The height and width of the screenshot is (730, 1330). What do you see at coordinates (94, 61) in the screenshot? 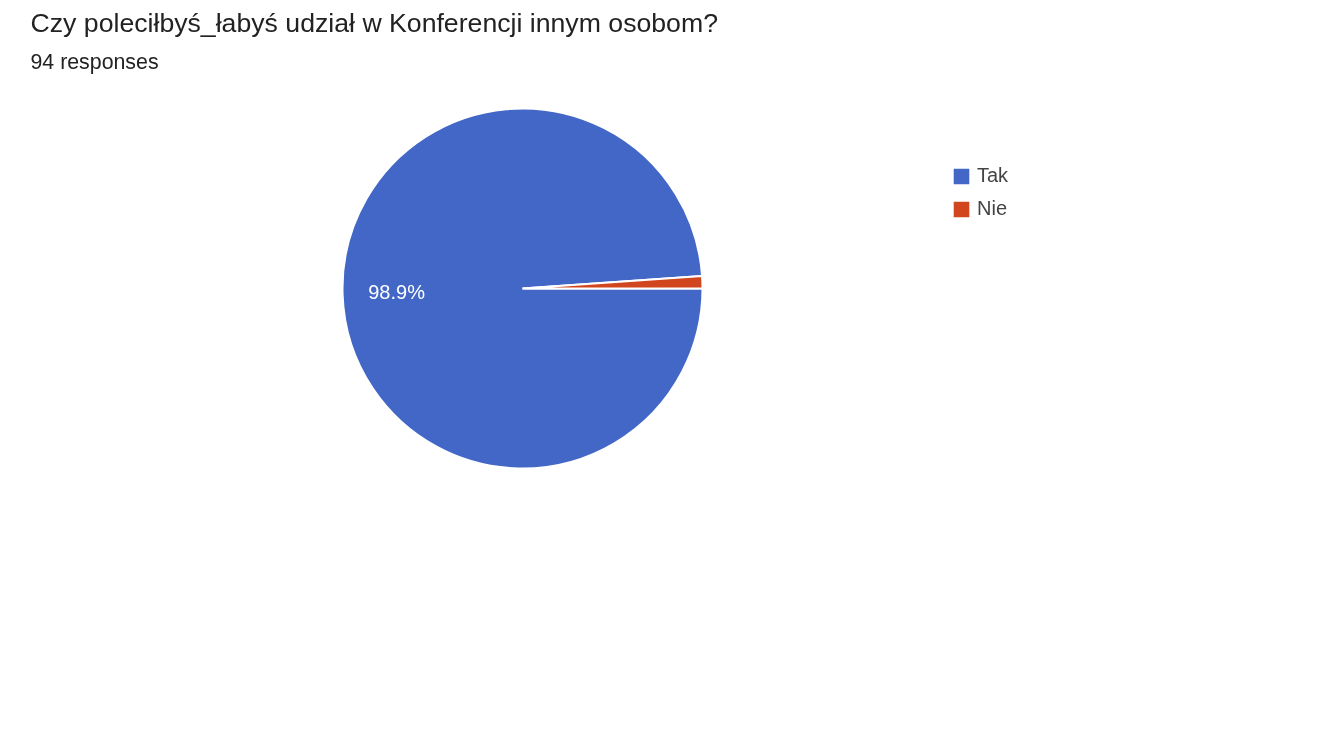
I see `text: 94 responses` at bounding box center [94, 61].